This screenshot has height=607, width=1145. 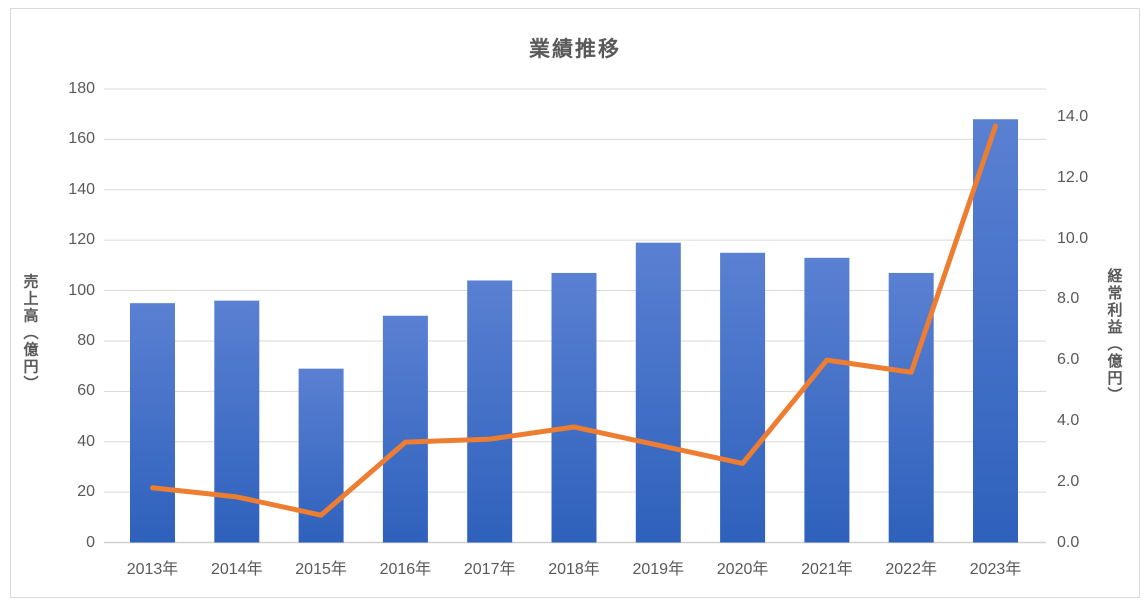 I want to click on x-axis-label-2022年: 2022年, so click(x=911, y=569).